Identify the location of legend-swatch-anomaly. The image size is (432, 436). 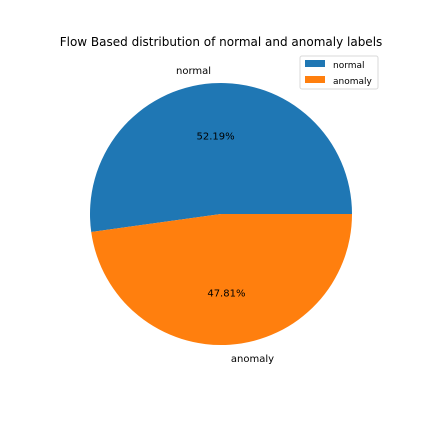
(315, 79).